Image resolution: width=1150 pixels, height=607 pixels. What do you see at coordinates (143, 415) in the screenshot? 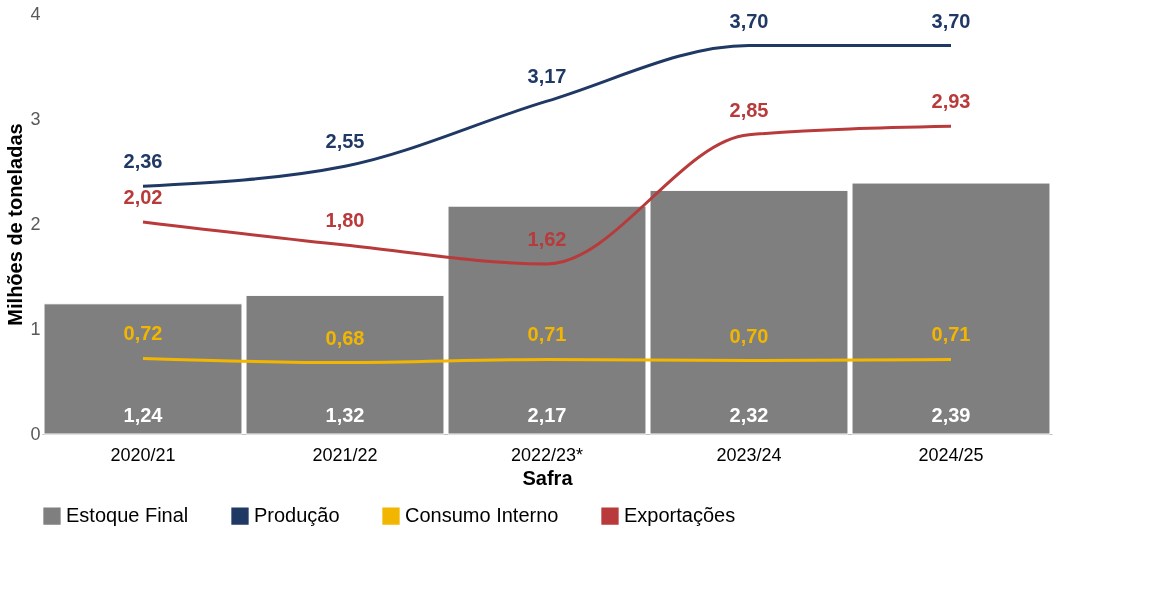
I see `data-label: 1,24` at bounding box center [143, 415].